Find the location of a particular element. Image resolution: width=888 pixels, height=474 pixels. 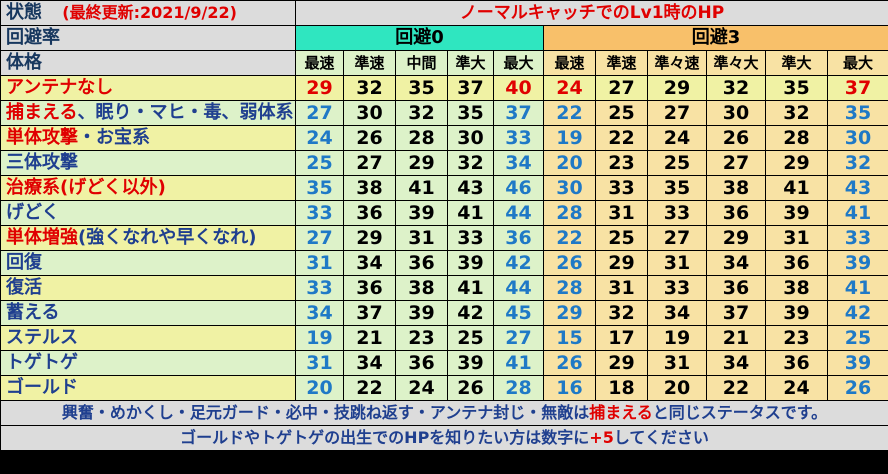

hp-cell-evasion3: 37 is located at coordinates (736, 313).